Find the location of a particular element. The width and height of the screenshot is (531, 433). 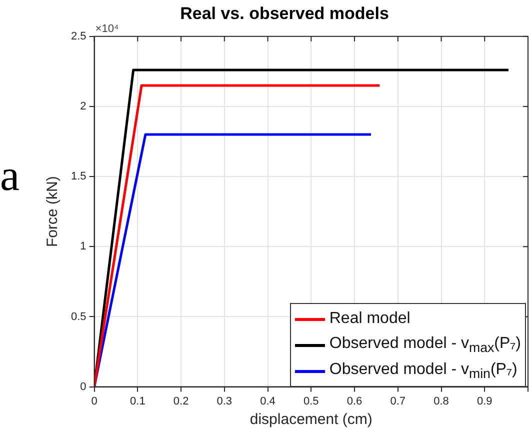

y-tick-label: 0 is located at coordinates (83, 386).